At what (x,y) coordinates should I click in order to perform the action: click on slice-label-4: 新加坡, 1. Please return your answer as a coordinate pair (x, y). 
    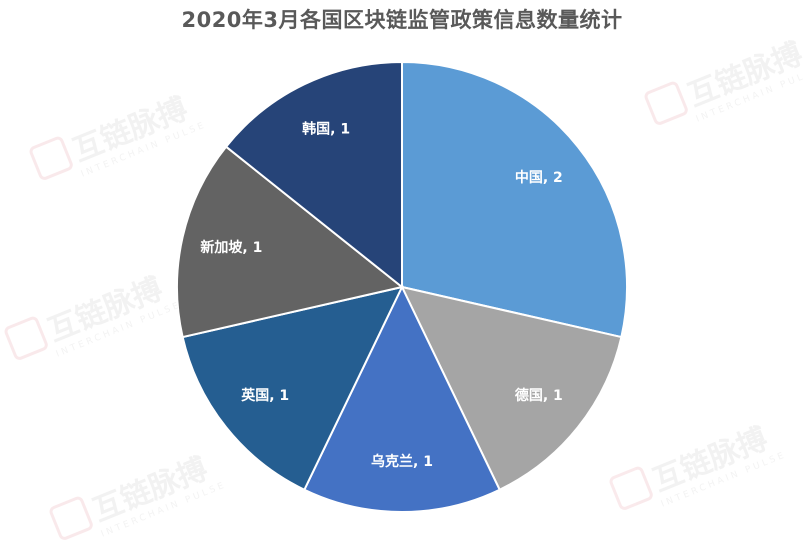
    Looking at the image, I should click on (231, 247).